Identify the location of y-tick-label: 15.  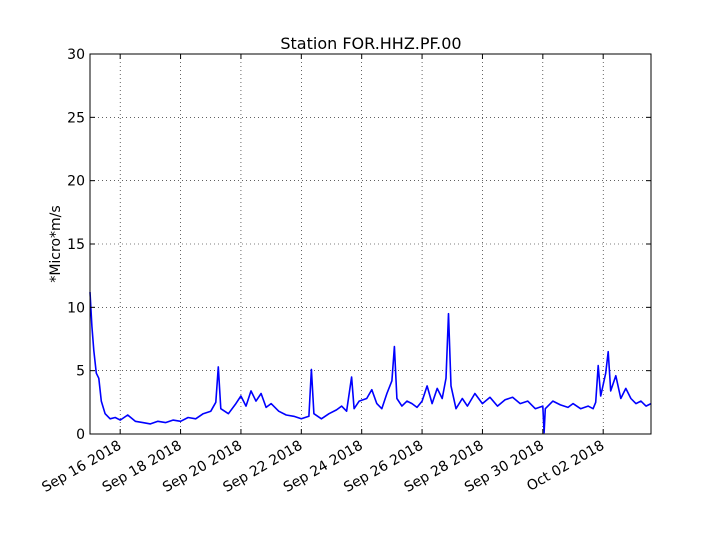
(76, 245).